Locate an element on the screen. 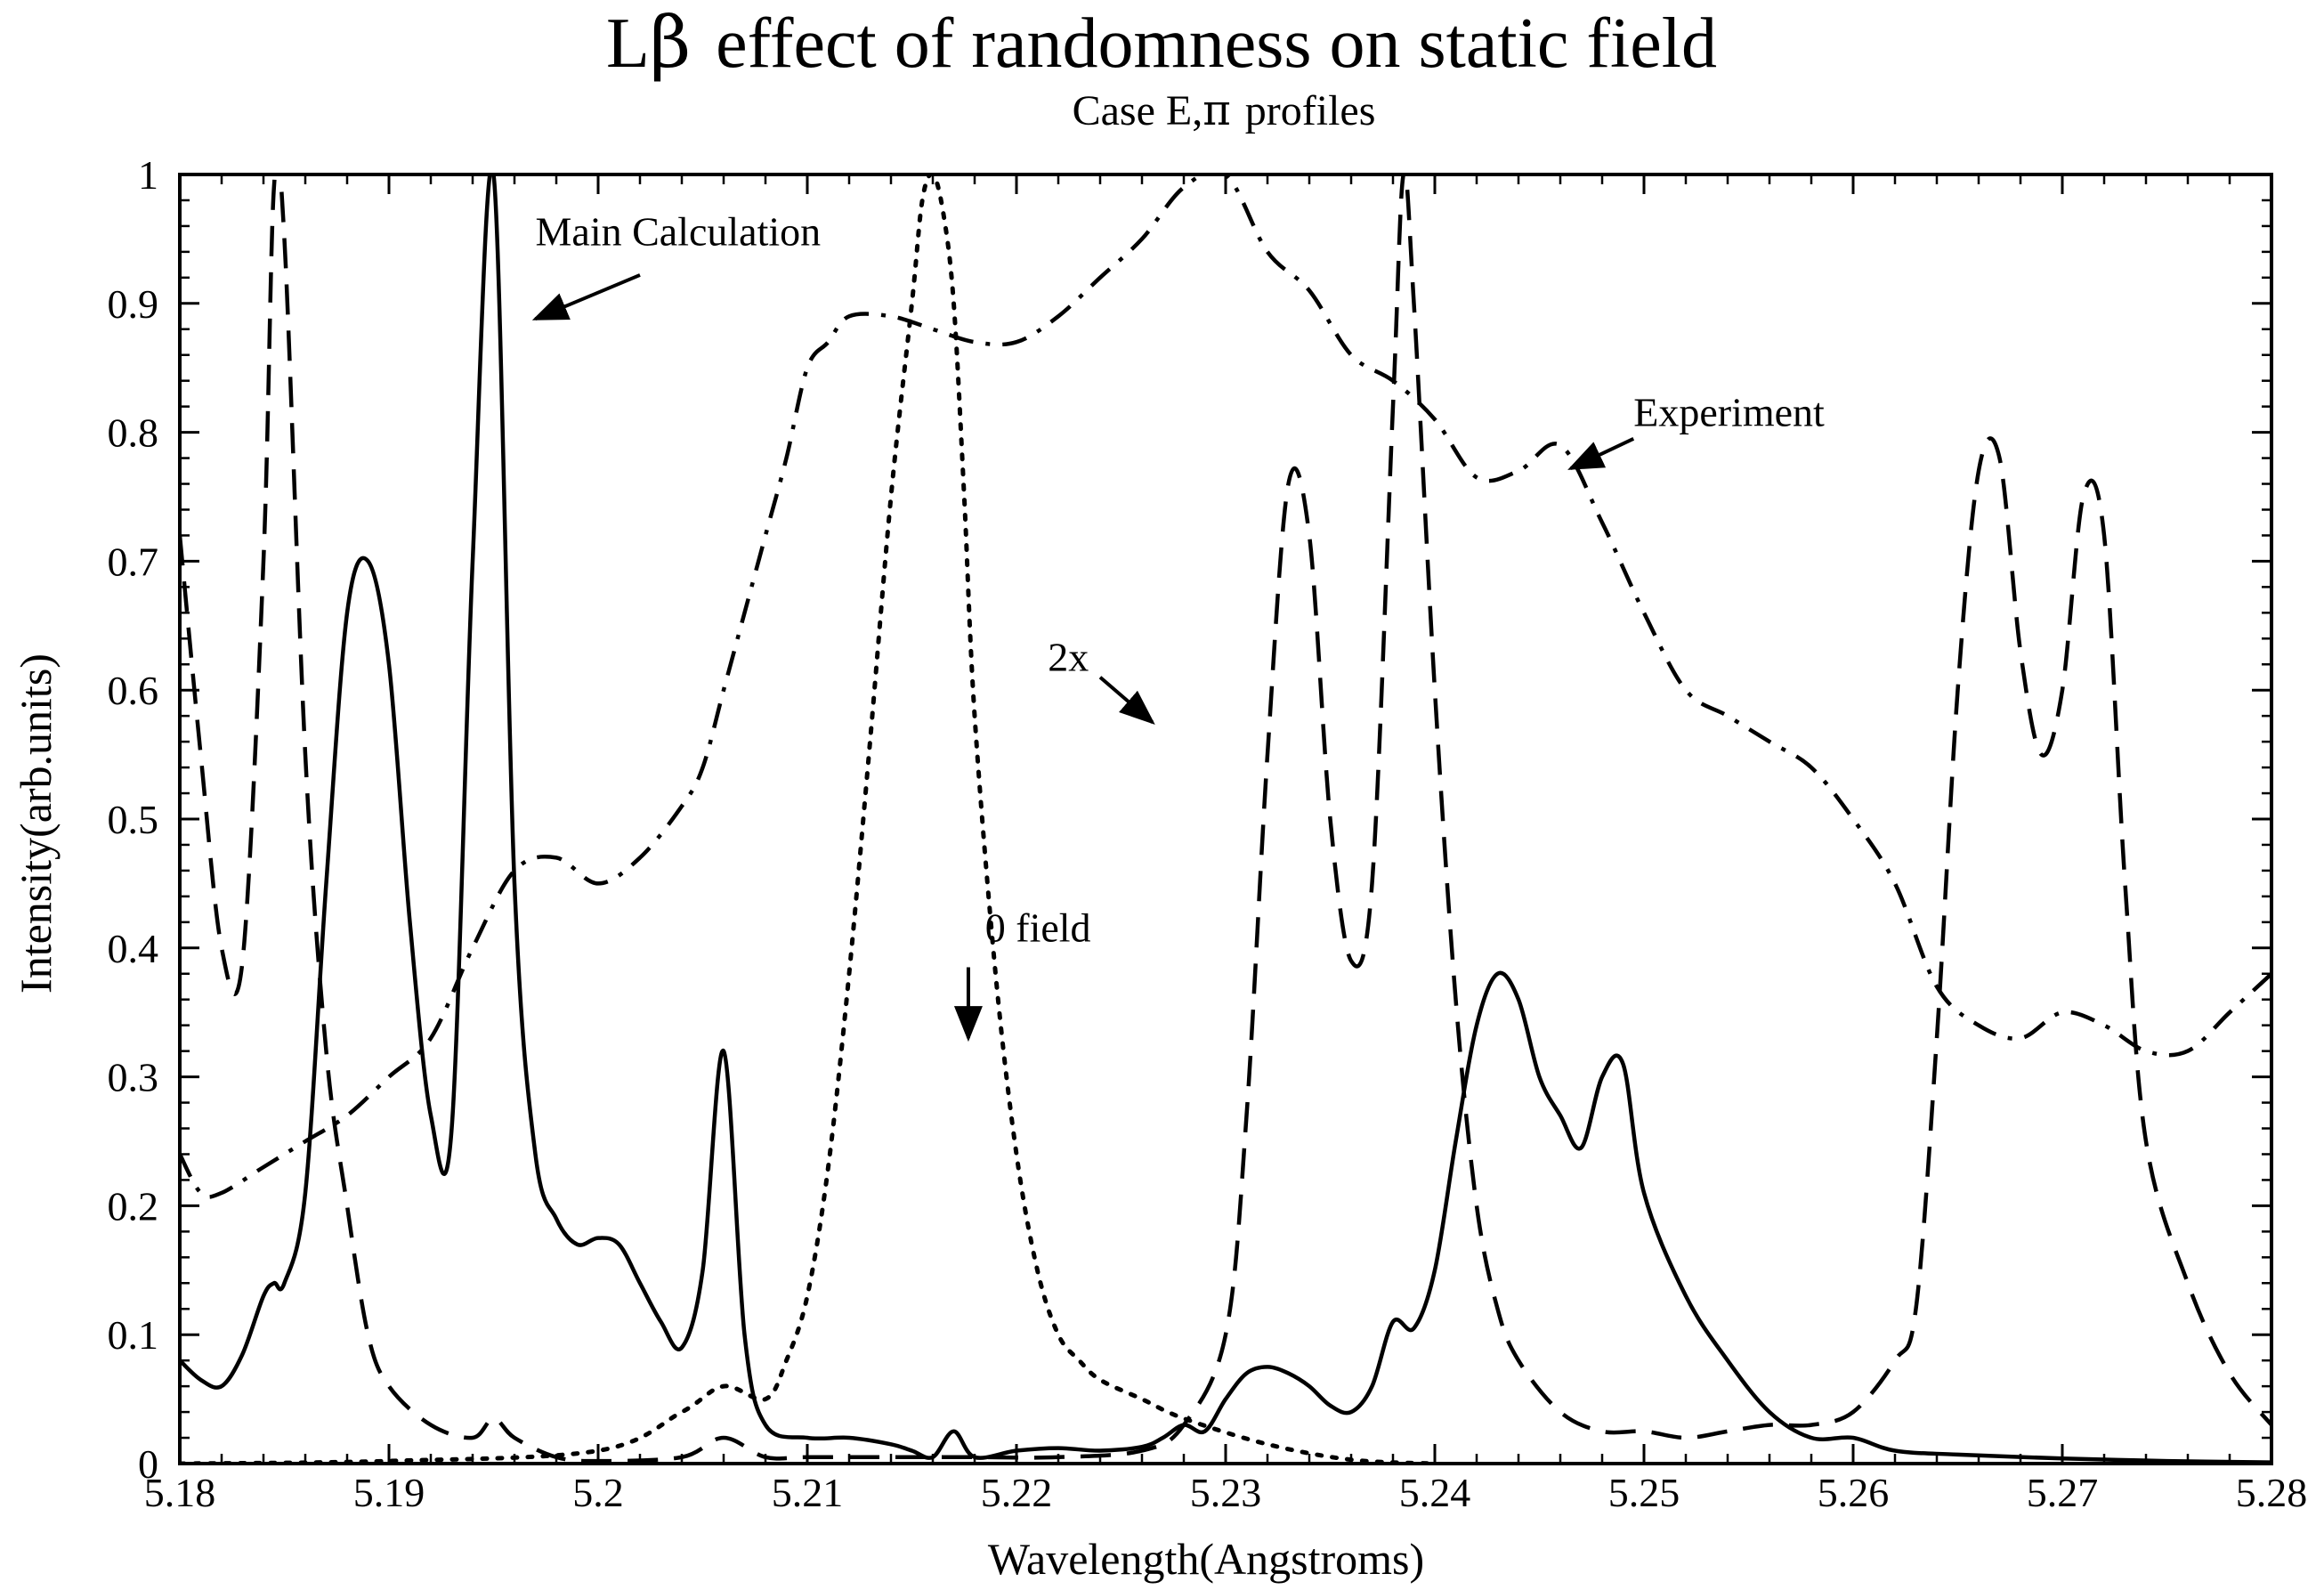 The width and height of the screenshot is (2324, 1590). x-tick-label: 5.26 is located at coordinates (1854, 1492).